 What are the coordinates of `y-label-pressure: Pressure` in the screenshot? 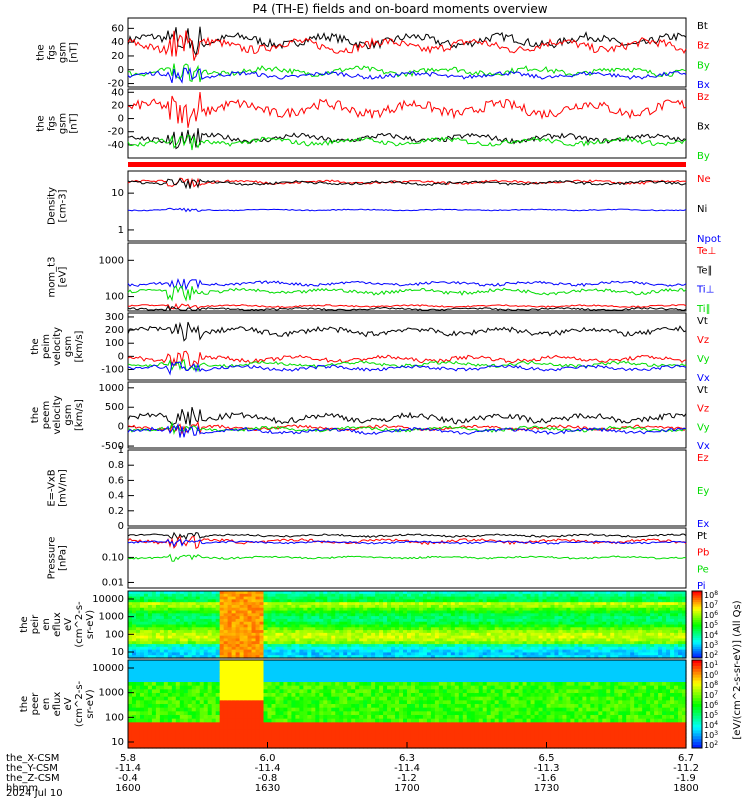 It's located at (52, 558).